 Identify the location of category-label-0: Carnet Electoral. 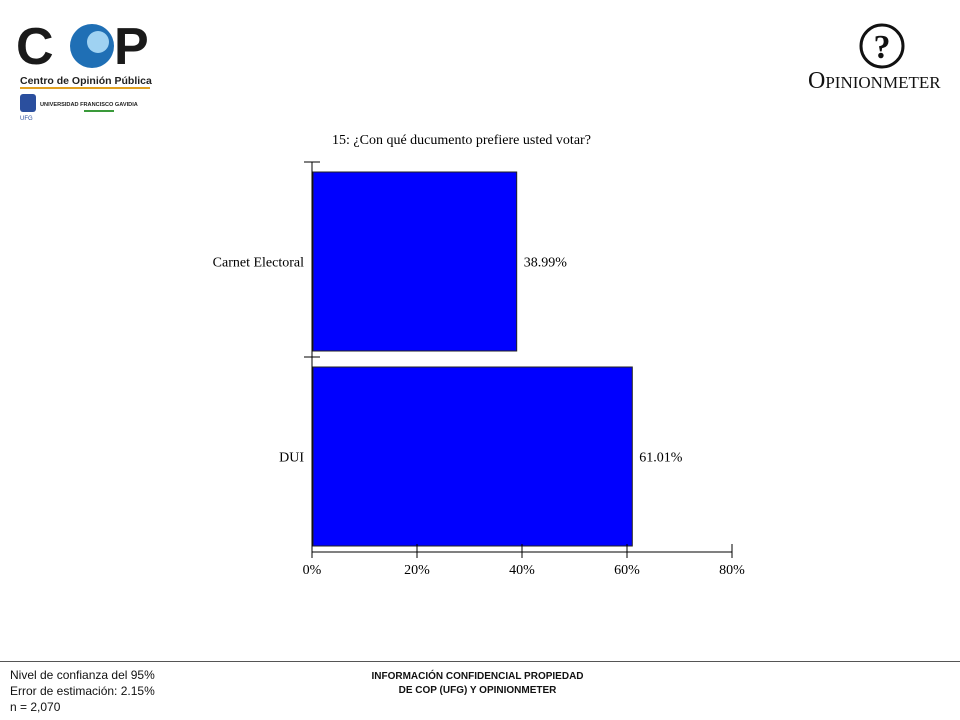
(258, 263).